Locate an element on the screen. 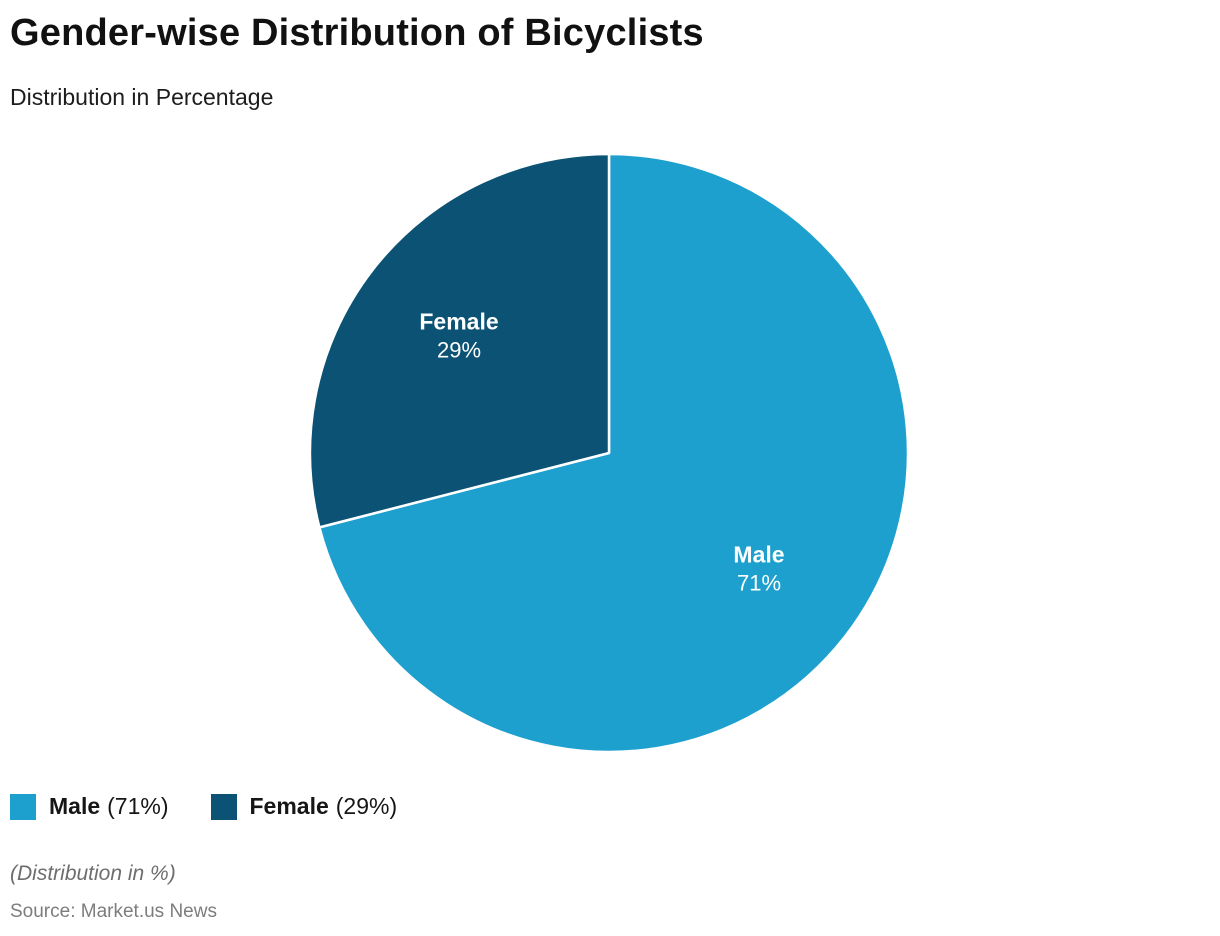 This screenshot has height=936, width=1220. legend-value: (71%) is located at coordinates (138, 806).